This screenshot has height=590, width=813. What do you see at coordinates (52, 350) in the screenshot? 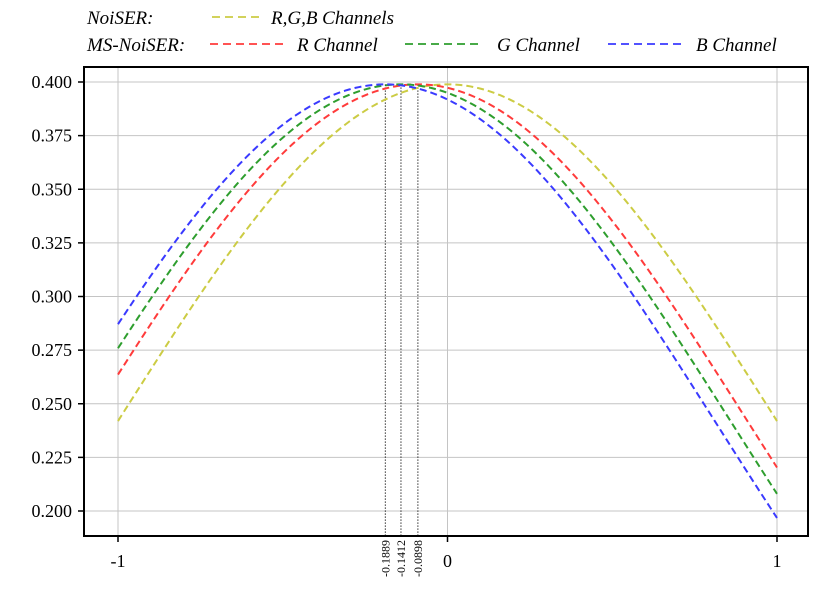
I see `y-tick-label: 0.275` at bounding box center [52, 350].